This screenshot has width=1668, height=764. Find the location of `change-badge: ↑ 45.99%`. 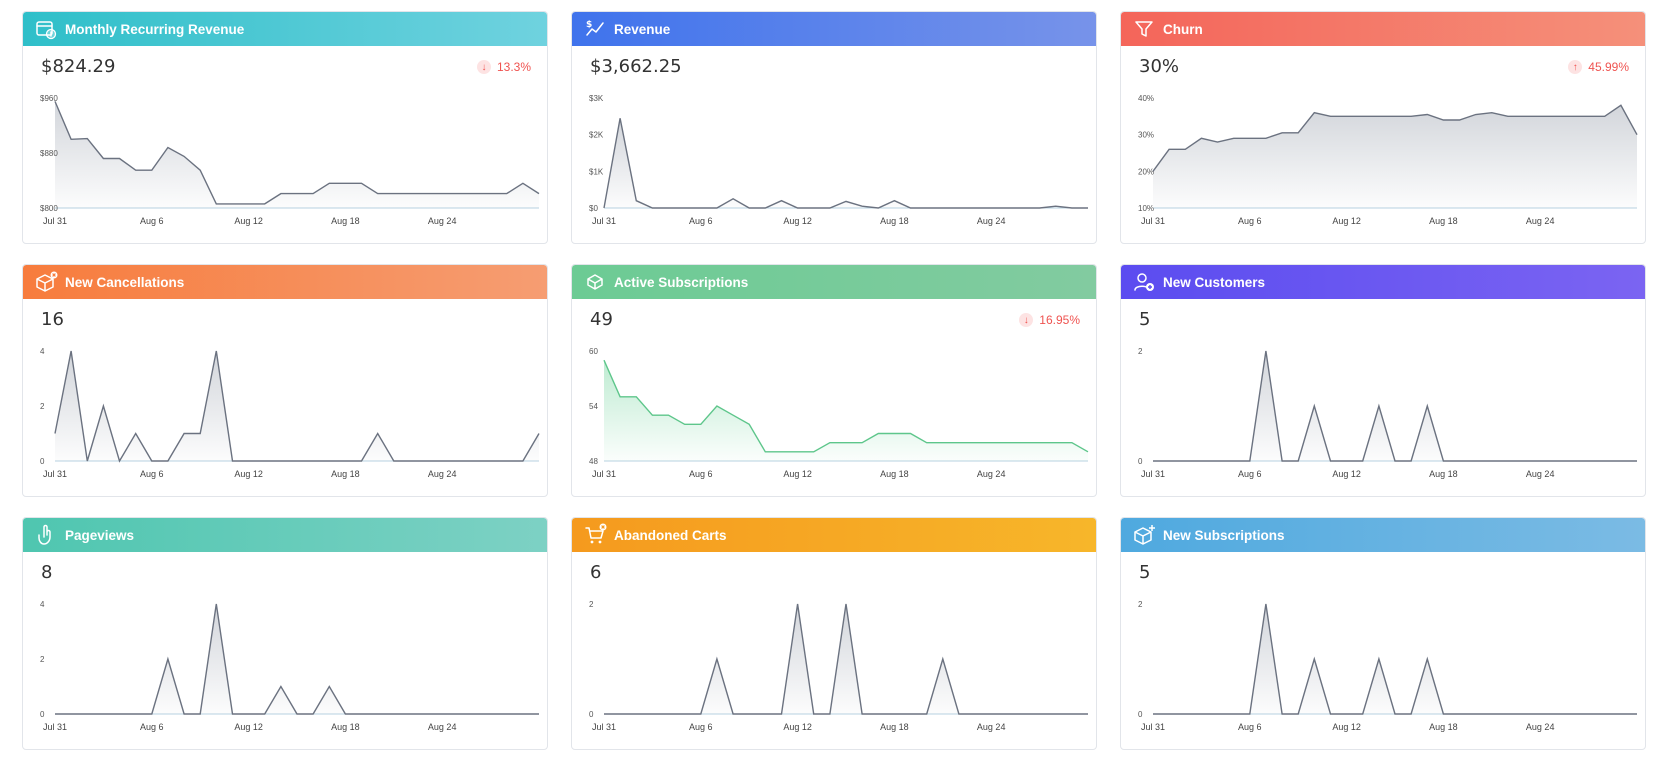

change-badge: ↑ 45.99% is located at coordinates (1598, 67).